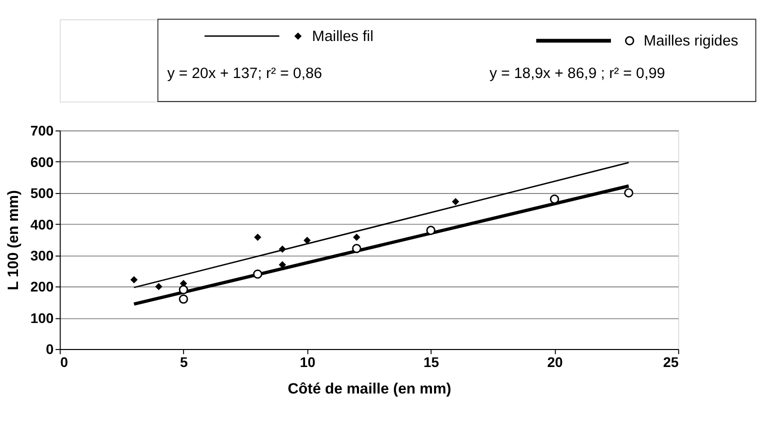  Describe the element at coordinates (13, 240) in the screenshot. I see `y-axis-title: L 100 (en mm)` at that location.